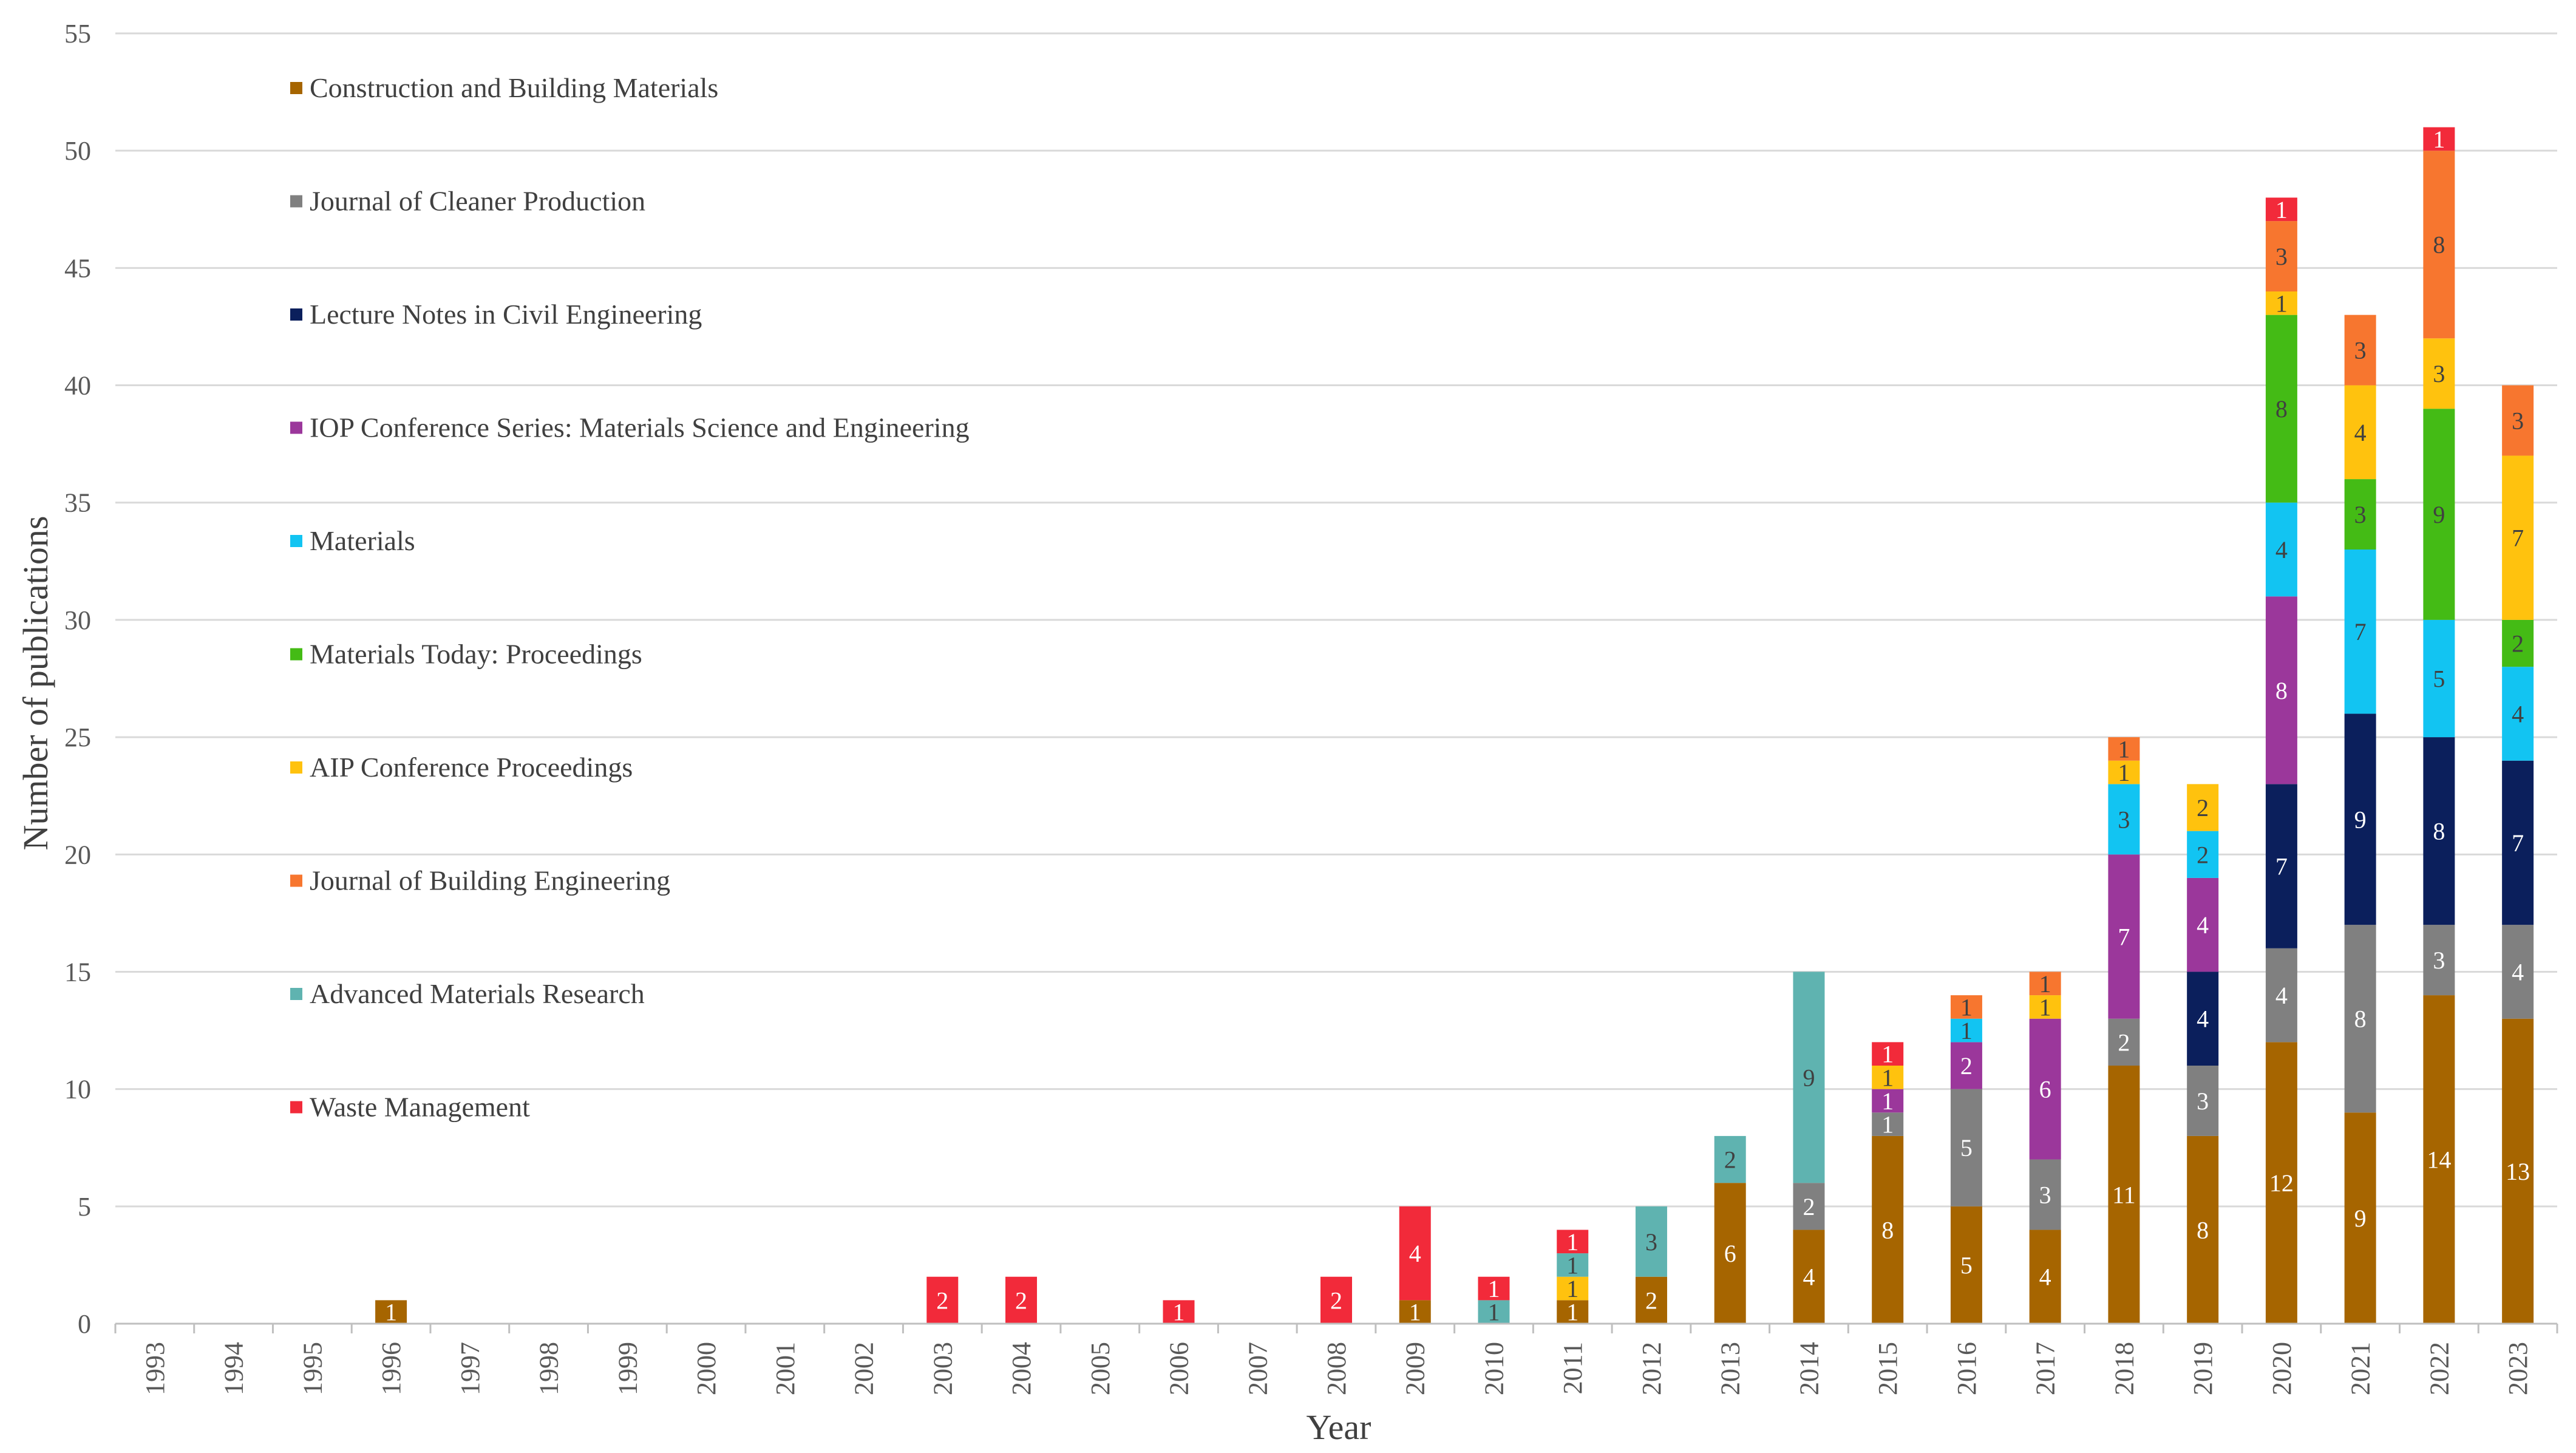 This screenshot has height=1453, width=2576. What do you see at coordinates (2361, 1368) in the screenshot?
I see `x-tick-label-2021: 2021` at bounding box center [2361, 1368].